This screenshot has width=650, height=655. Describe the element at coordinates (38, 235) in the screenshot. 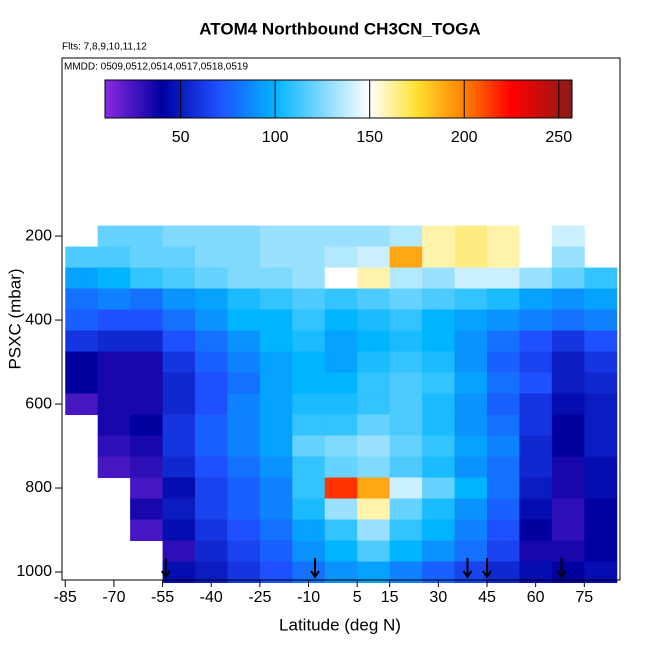

I see `y-tick-label: 200` at that location.